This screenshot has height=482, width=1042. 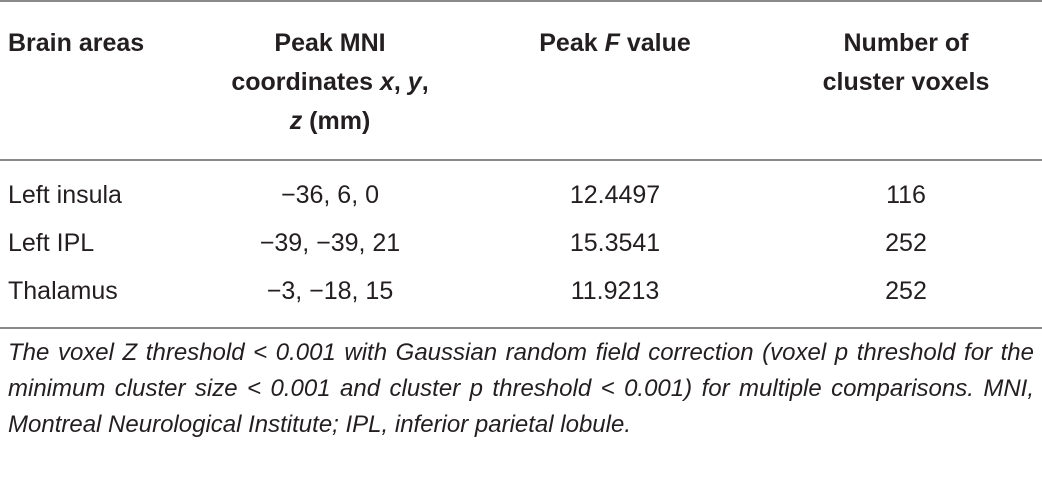 What do you see at coordinates (615, 195) in the screenshot?
I see `table-cell: 12.4497` at bounding box center [615, 195].